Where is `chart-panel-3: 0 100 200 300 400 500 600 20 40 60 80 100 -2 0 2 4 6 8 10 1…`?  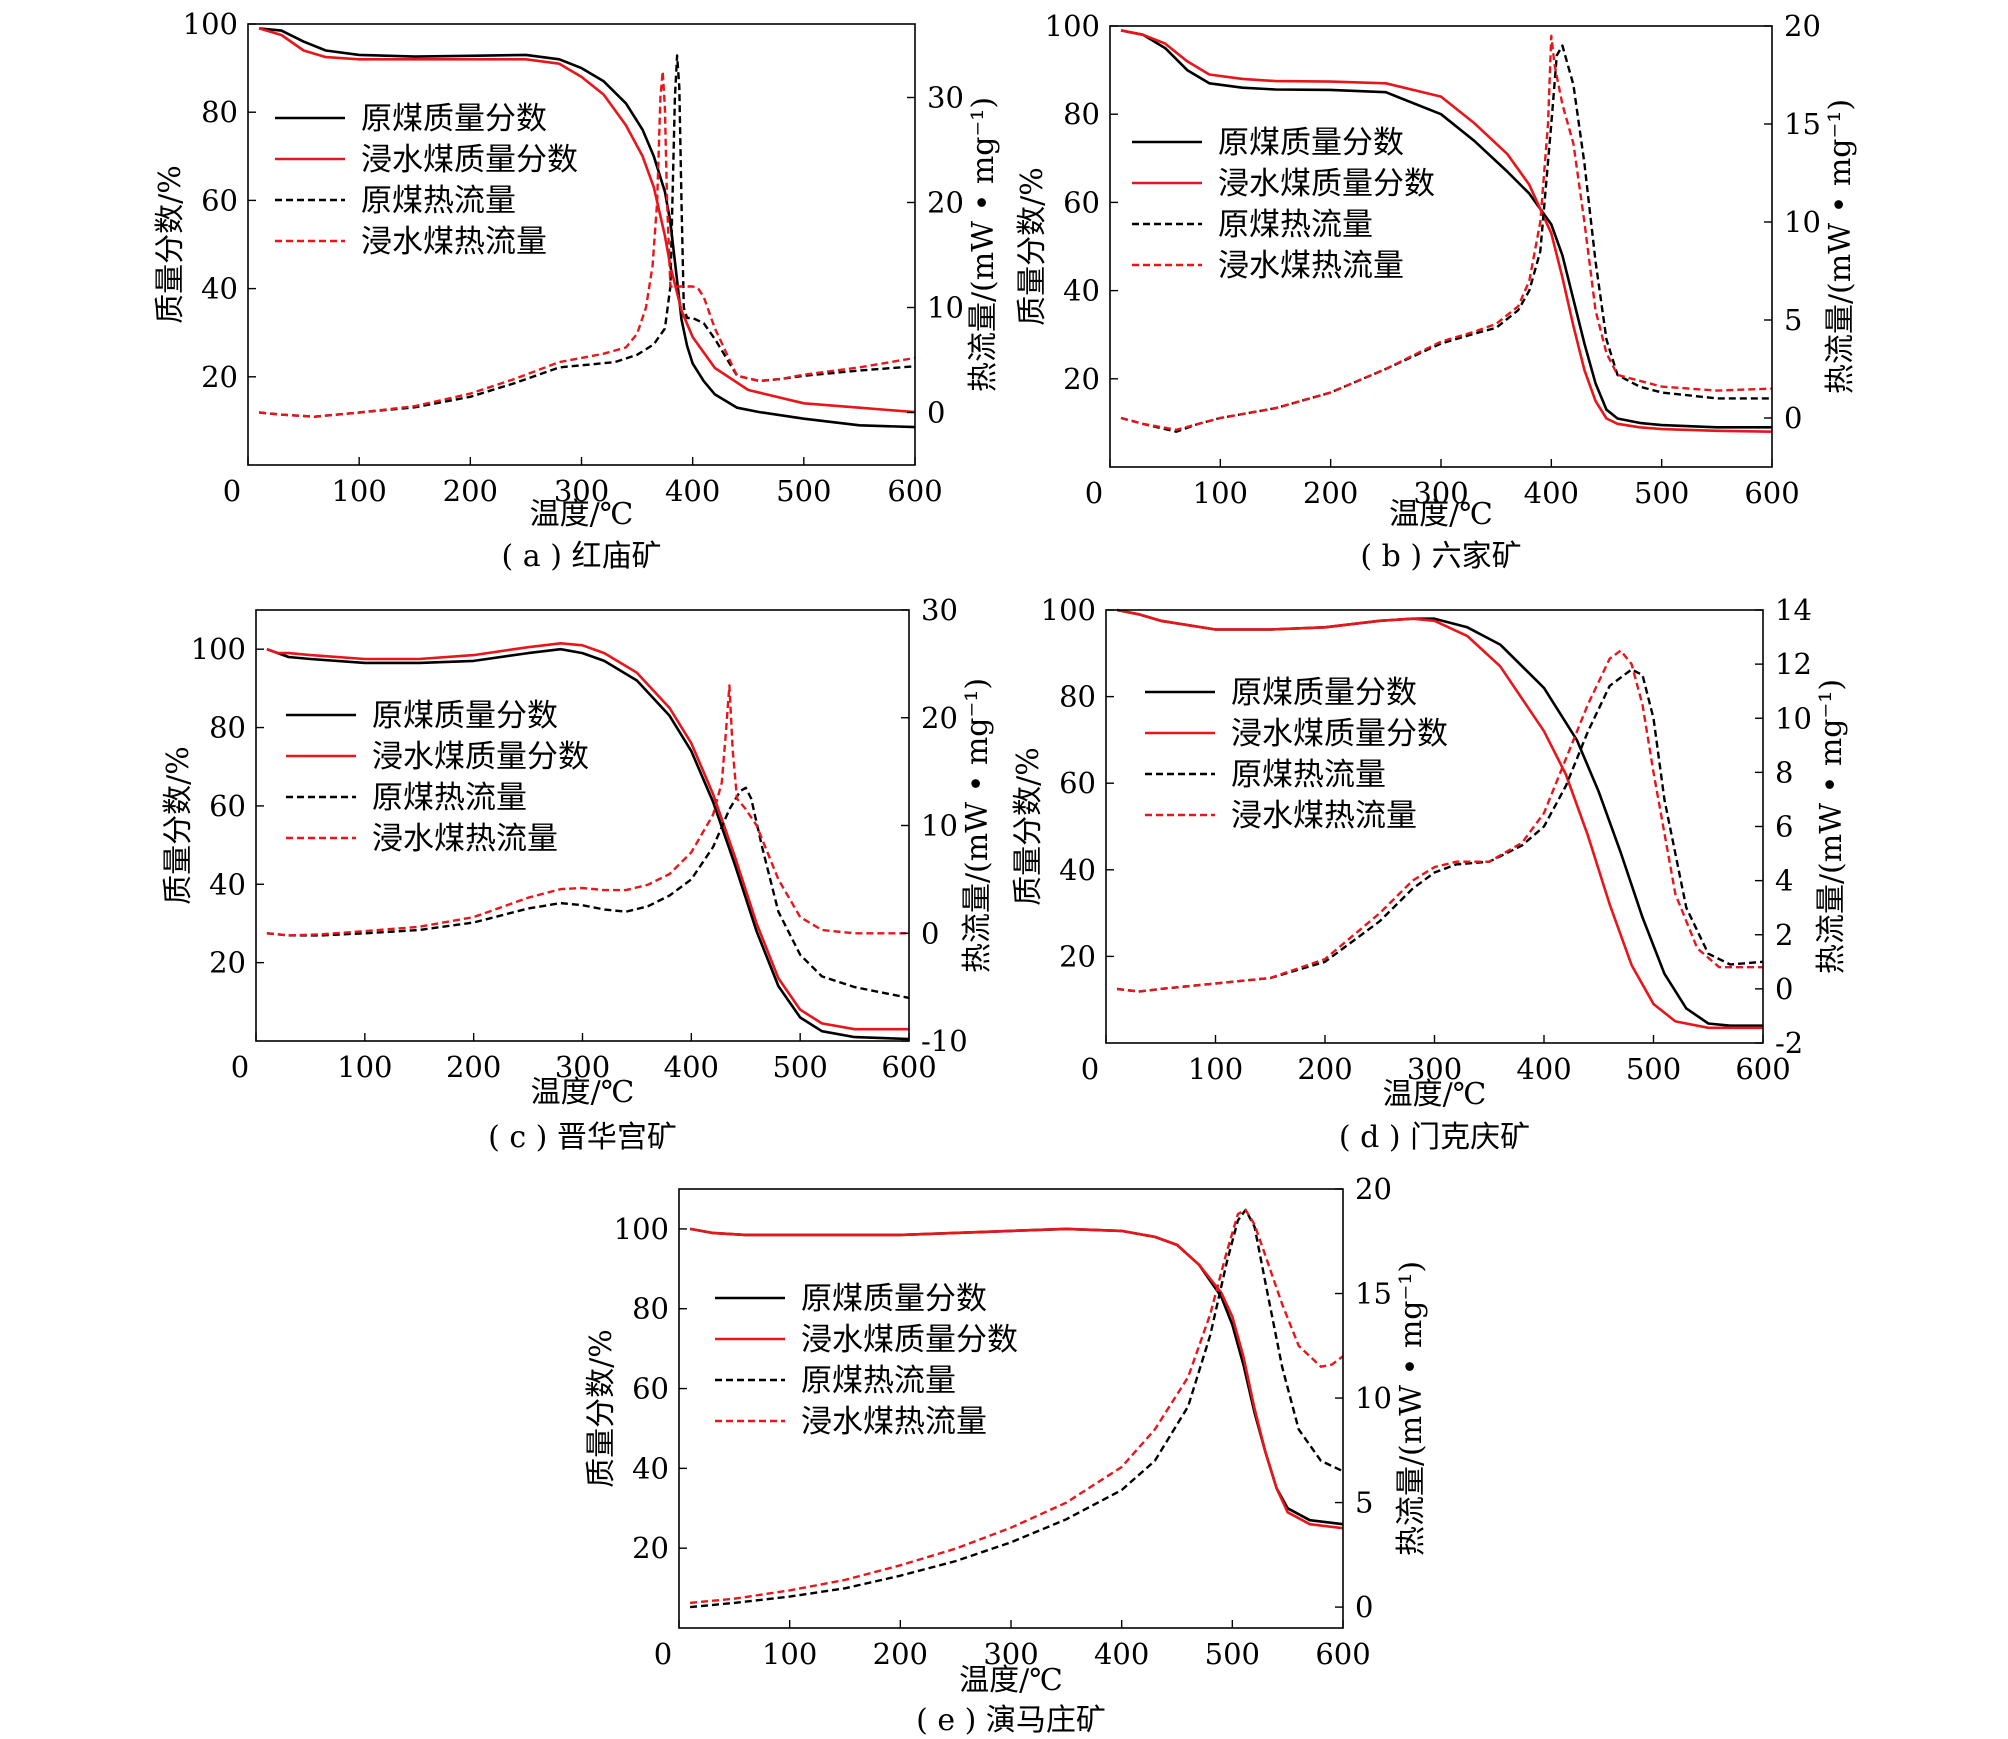 chart-panel-3: 0 100 200 300 400 500 600 20 40 60 80 100 -2 0 2 4 6 8 10 1… is located at coordinates (1430, 874).